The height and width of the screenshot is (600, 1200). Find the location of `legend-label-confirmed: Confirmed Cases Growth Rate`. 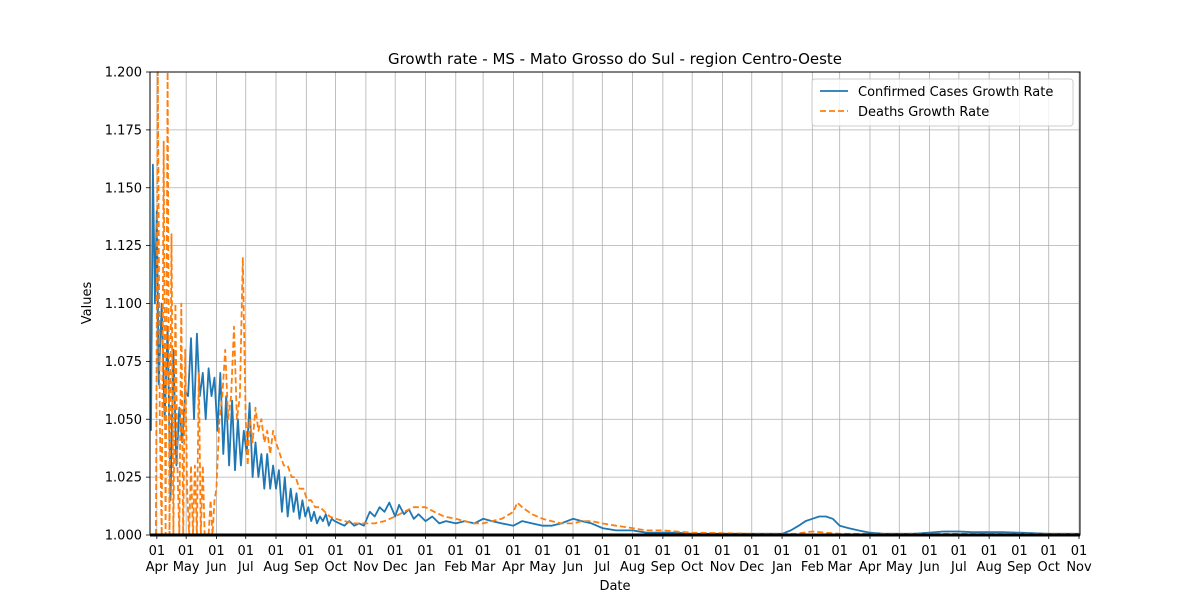

legend-label-confirmed: Confirmed Cases Growth Rate is located at coordinates (955, 92).